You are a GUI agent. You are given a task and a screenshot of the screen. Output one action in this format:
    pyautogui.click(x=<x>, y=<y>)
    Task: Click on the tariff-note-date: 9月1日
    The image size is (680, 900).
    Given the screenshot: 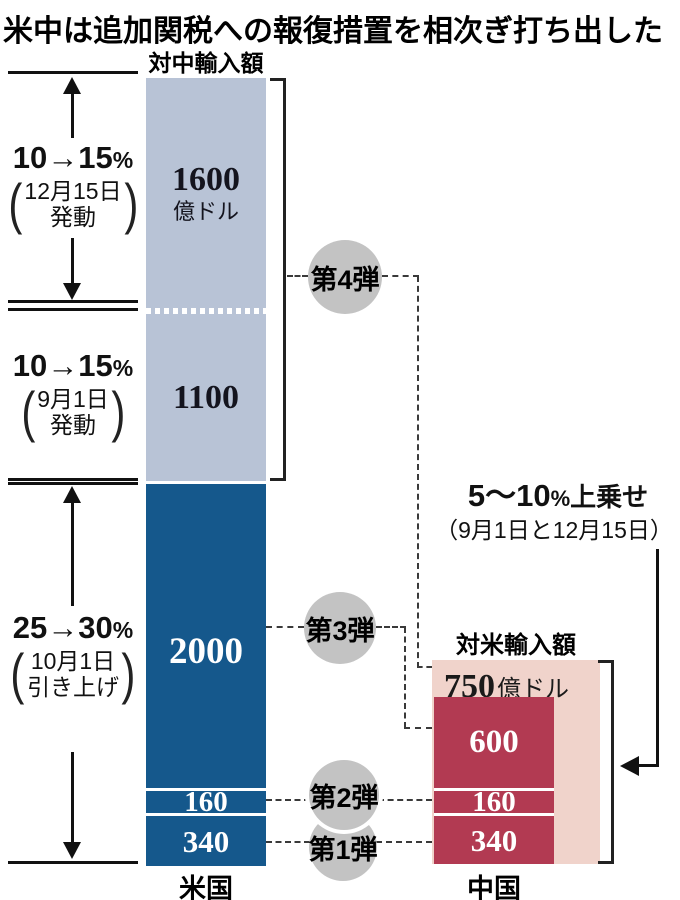 What is the action you would take?
    pyautogui.click(x=73, y=398)
    